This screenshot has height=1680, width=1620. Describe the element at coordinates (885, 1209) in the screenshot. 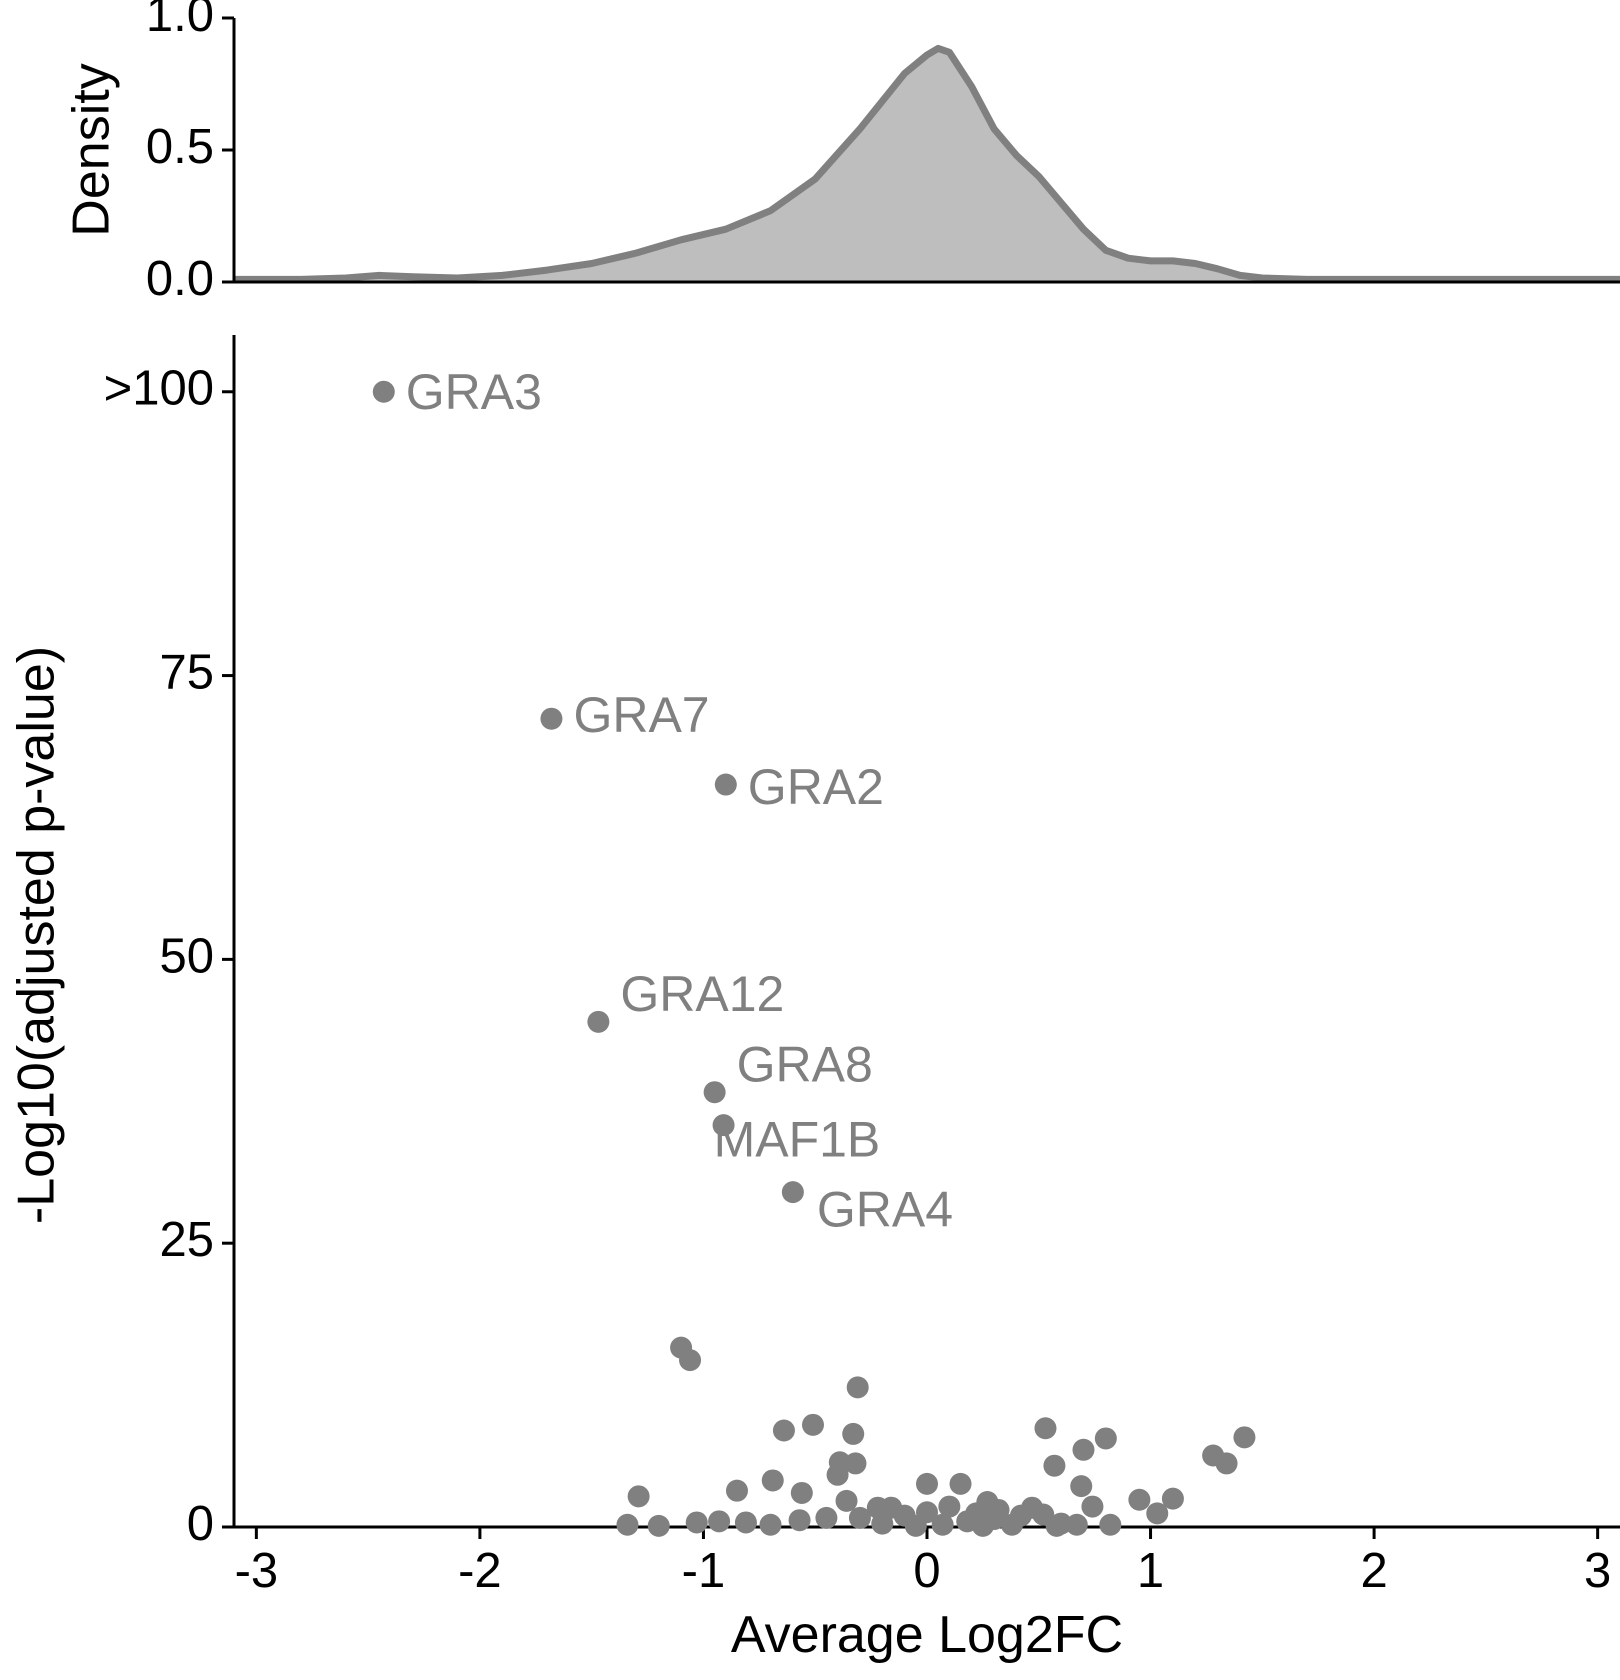

I see `gene-label: GRA4` at that location.